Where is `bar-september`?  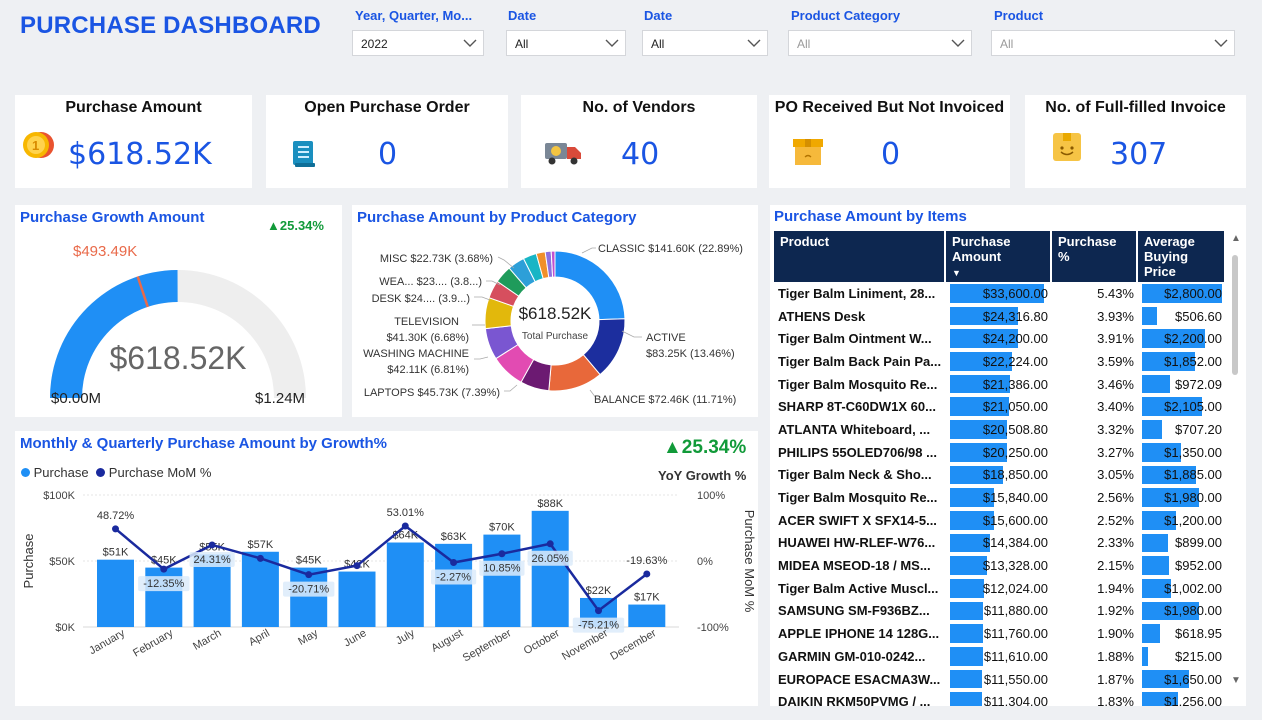 bar-september is located at coordinates (502, 580).